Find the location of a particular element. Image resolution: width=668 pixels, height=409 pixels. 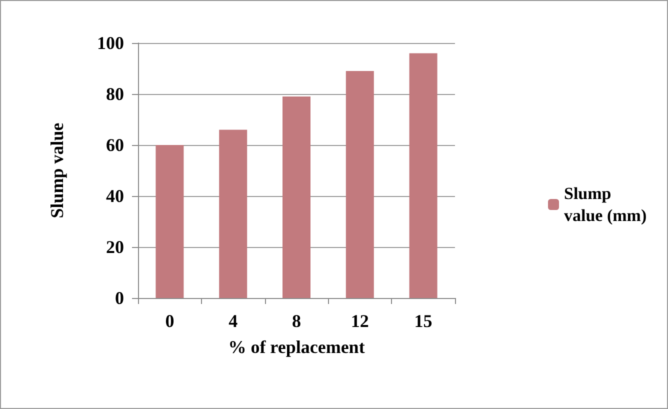

y-tick-label: 80 is located at coordinates (115, 94).